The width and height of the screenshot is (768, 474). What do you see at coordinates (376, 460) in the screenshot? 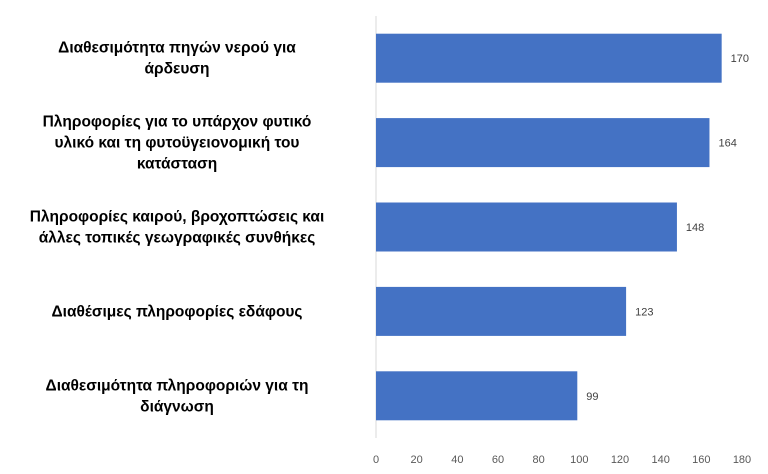
I see `x-tick-label: 0` at bounding box center [376, 460].